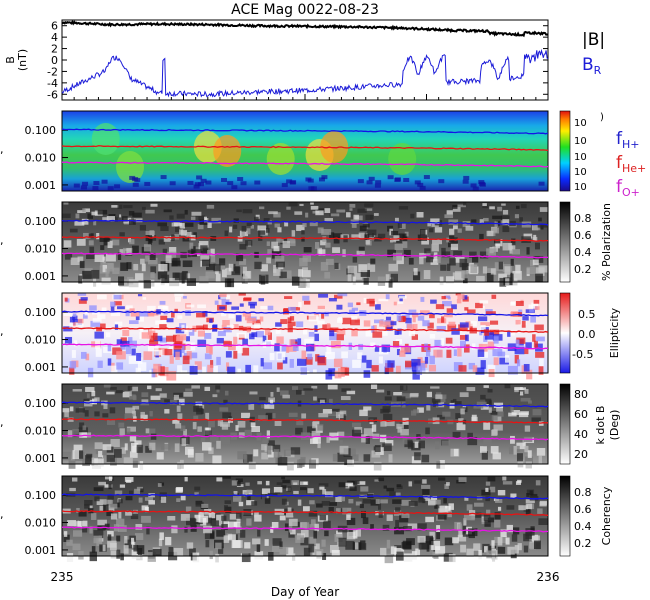  Describe the element at coordinates (587, 314) in the screenshot. I see `ellip-cbar-tick-0: 0.5` at that location.